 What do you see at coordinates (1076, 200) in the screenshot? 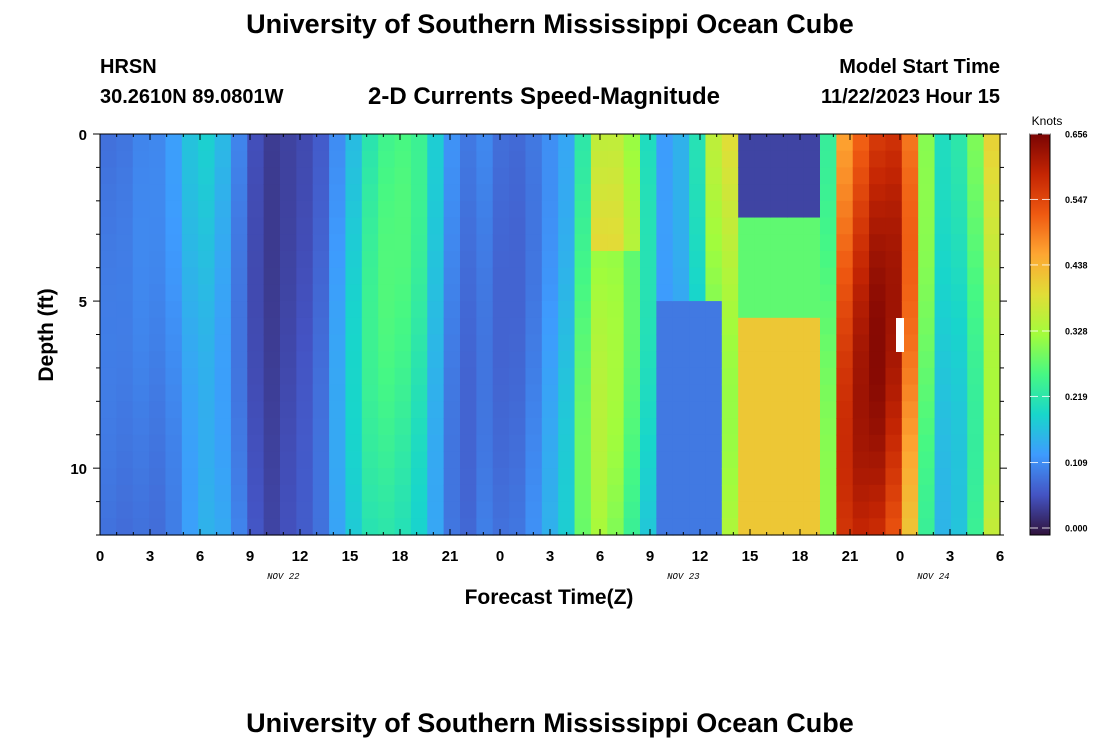
I see `colorbar-tick-label: 0.547` at bounding box center [1076, 200].